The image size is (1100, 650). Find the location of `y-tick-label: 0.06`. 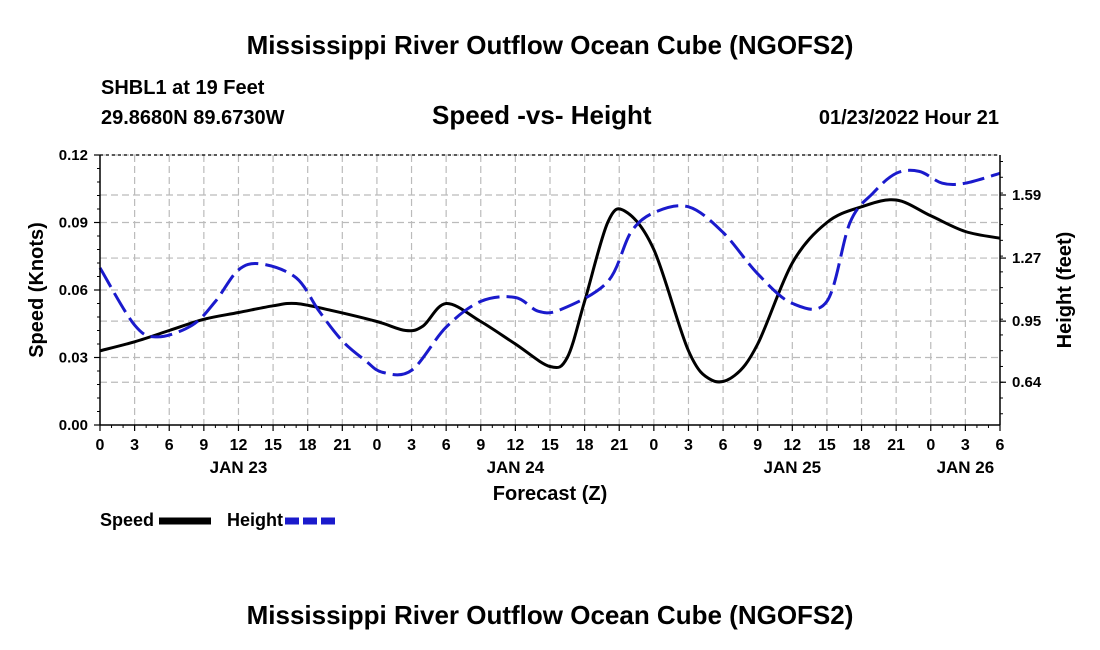

y-tick-label: 0.06 is located at coordinates (73, 290).